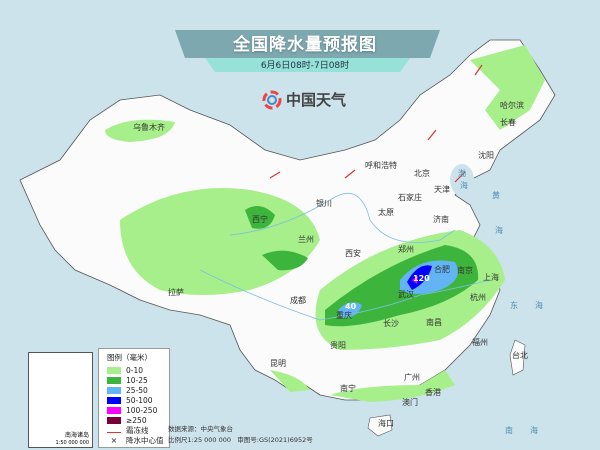 The width and height of the screenshot is (600, 450). Describe the element at coordinates (338, 345) in the screenshot. I see `city-label: 贵阳` at that location.